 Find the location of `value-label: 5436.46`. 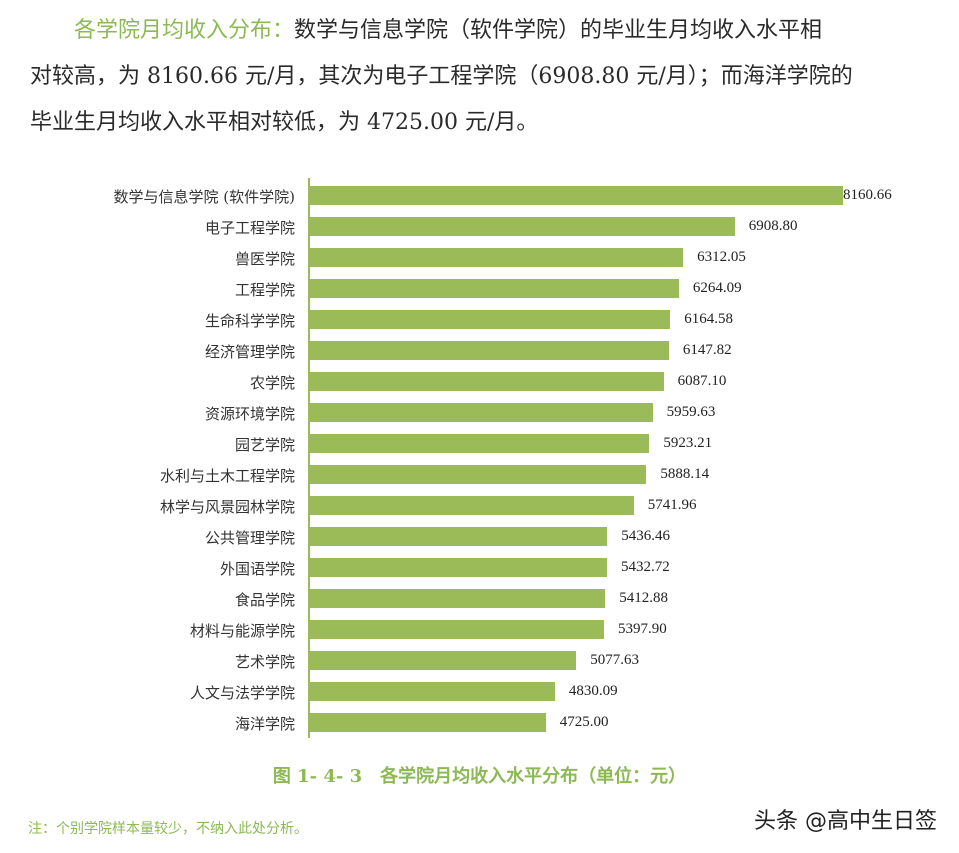

value-label: 5436.46 is located at coordinates (646, 536).